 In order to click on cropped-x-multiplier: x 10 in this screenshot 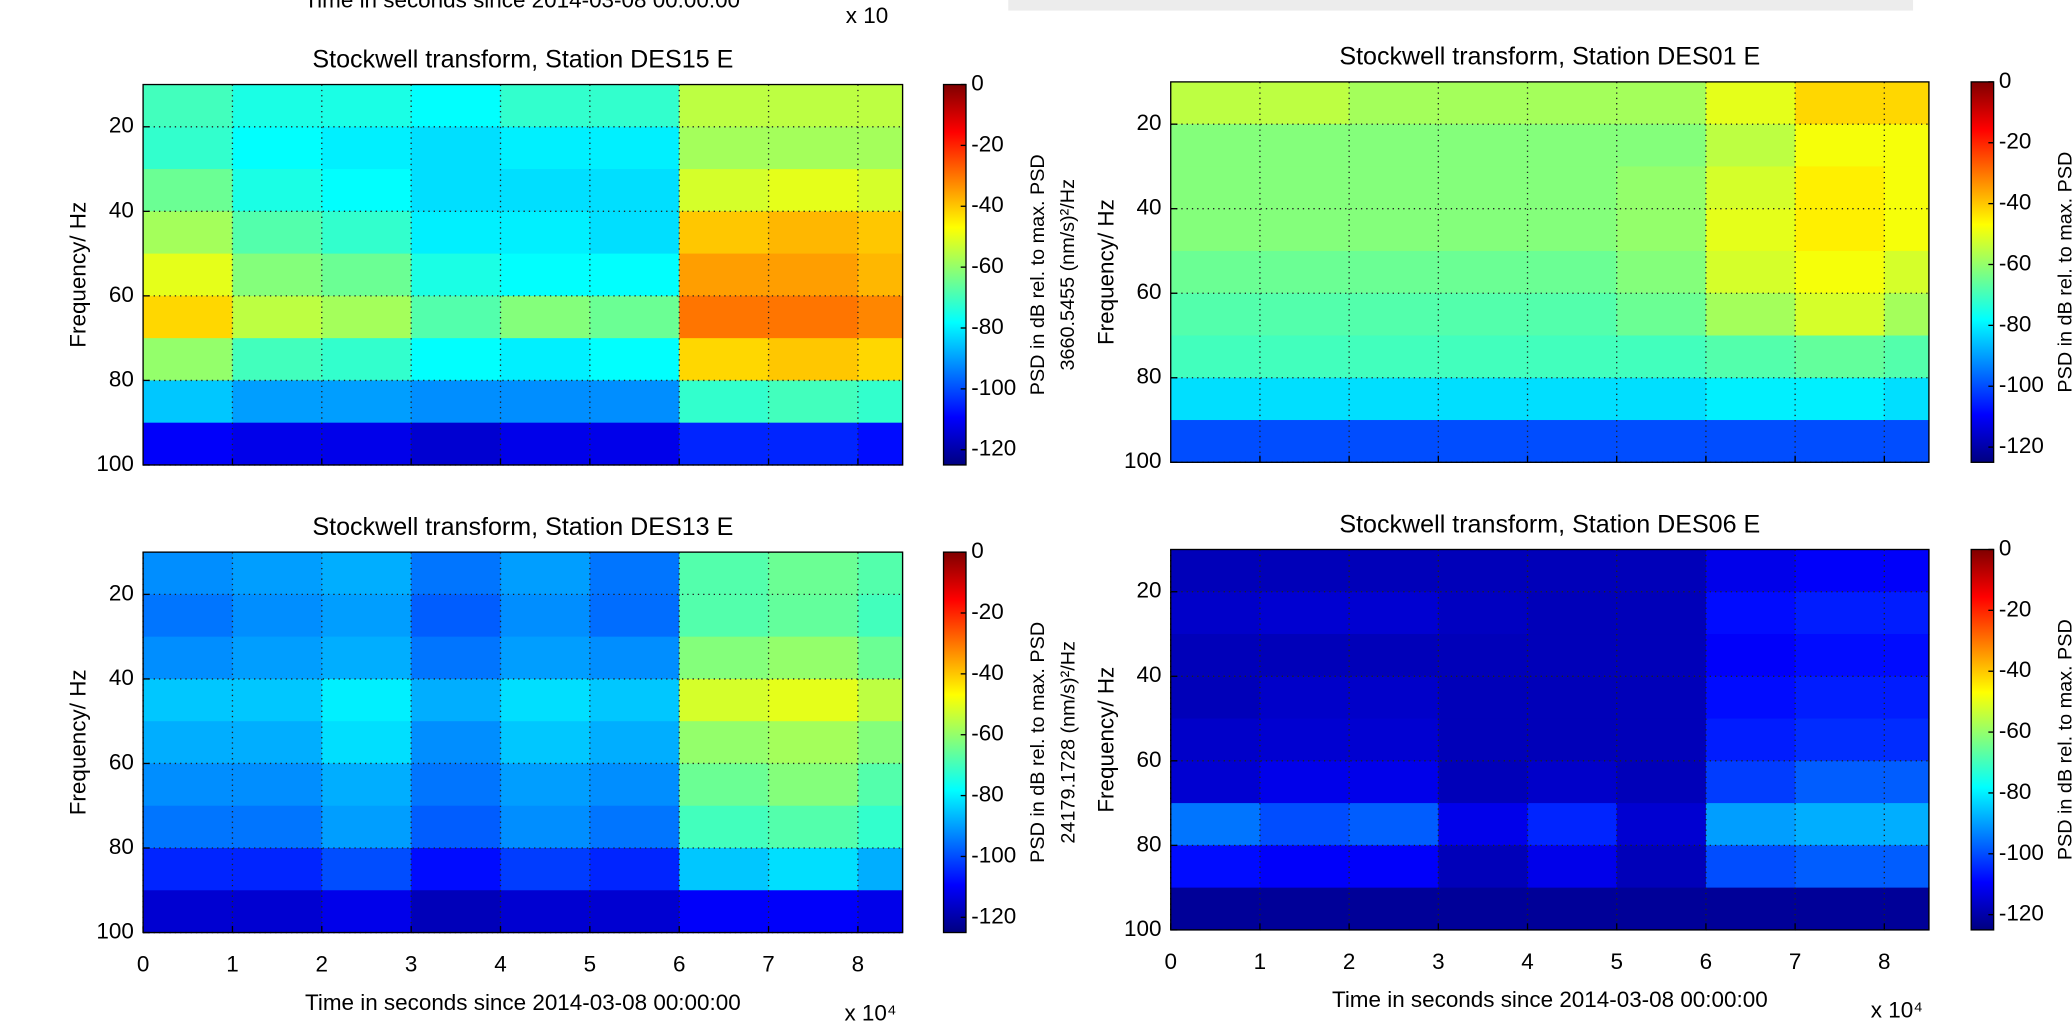, I will do `click(867, 15)`.